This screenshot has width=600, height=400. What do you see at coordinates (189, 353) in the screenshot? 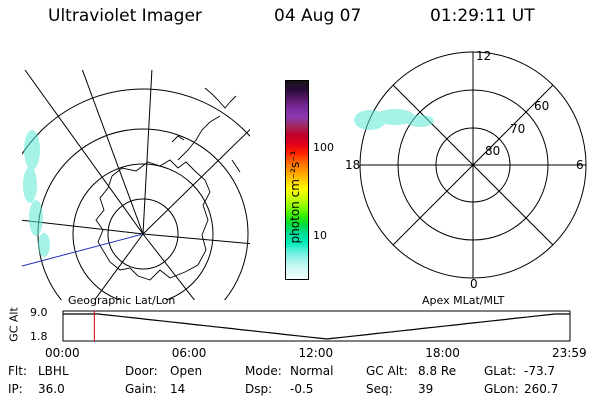
I see `altitude-x-tick: 06:00` at bounding box center [189, 353].